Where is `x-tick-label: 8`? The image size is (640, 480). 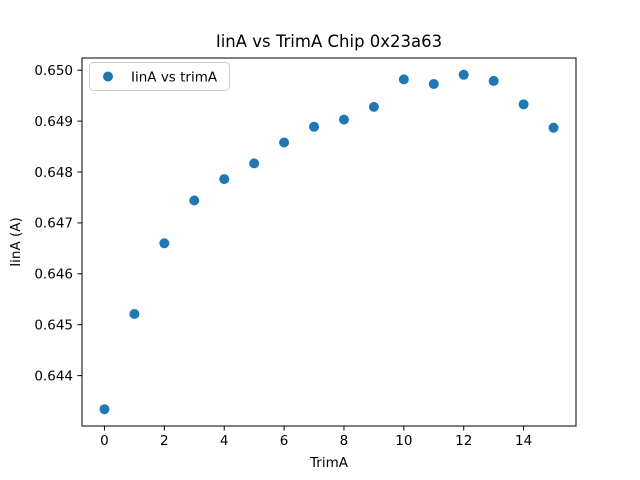 x-tick-label: 8 is located at coordinates (344, 441).